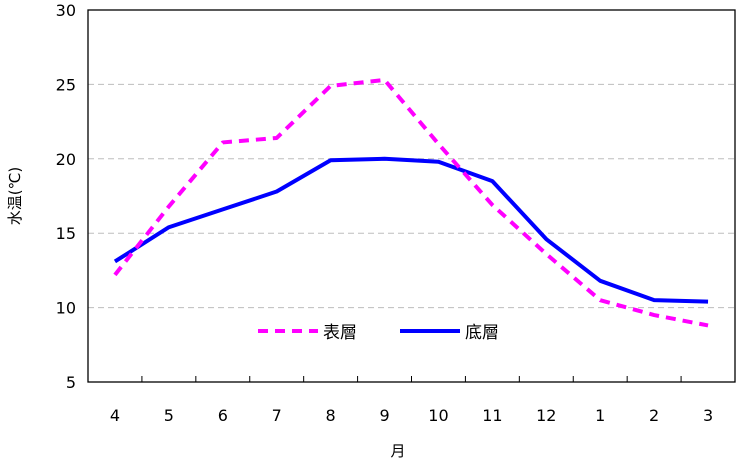 Image resolution: width=737 pixels, height=462 pixels. Describe the element at coordinates (340, 333) in the screenshot. I see `legend-label-1: 表層` at that location.